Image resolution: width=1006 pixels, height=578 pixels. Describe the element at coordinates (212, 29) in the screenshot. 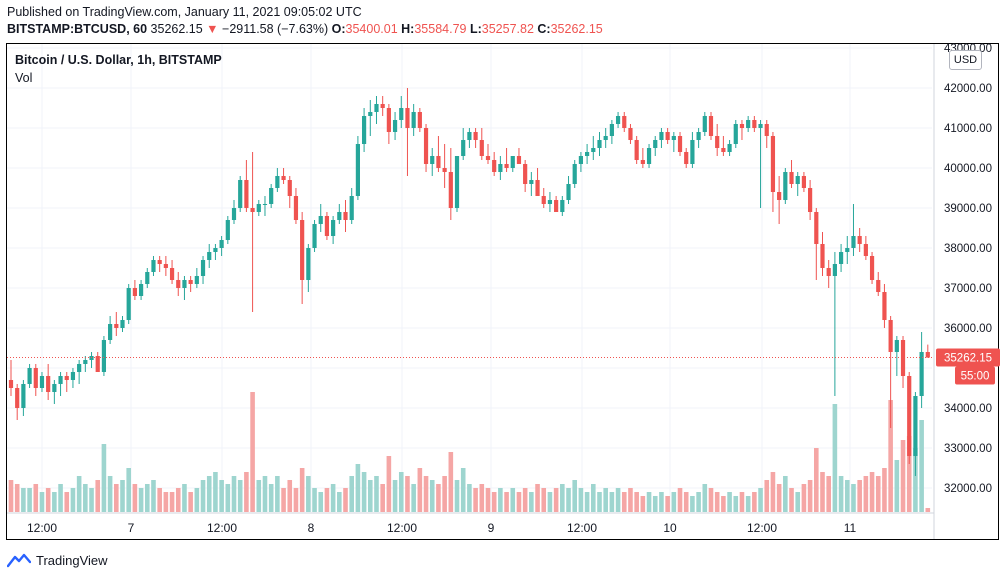

I see `change-arrow-icon: ▼` at that location.